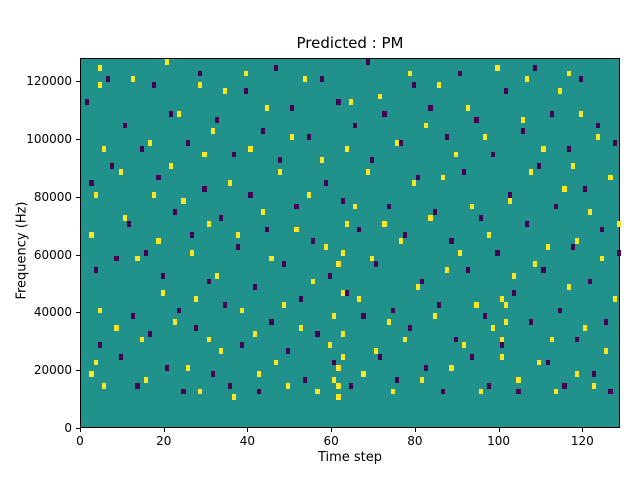  I want to click on x-tick-label: 120, so click(582, 441).